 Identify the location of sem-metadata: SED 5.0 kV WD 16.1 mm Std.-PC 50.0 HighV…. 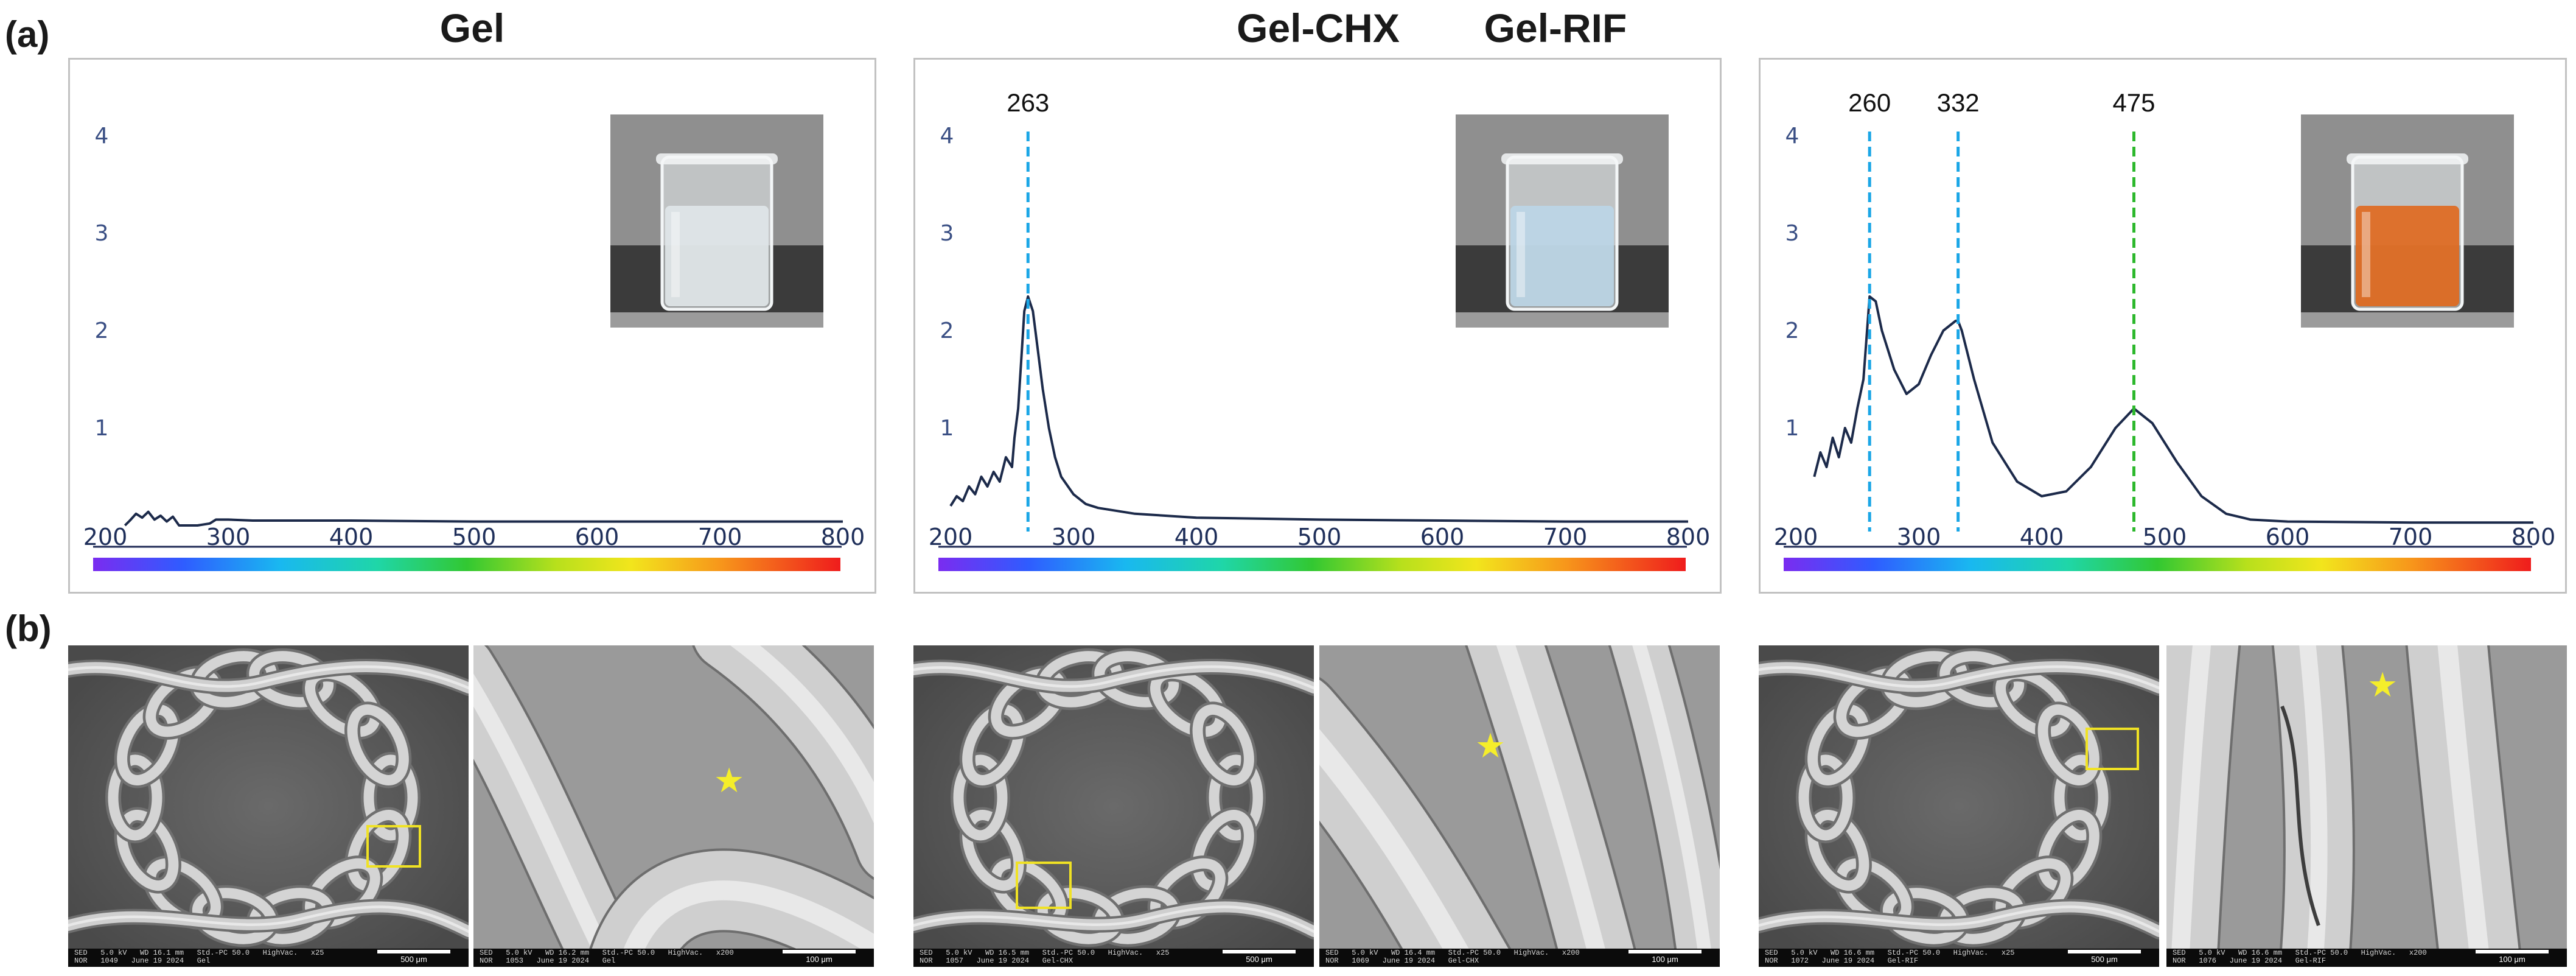
(199, 957).